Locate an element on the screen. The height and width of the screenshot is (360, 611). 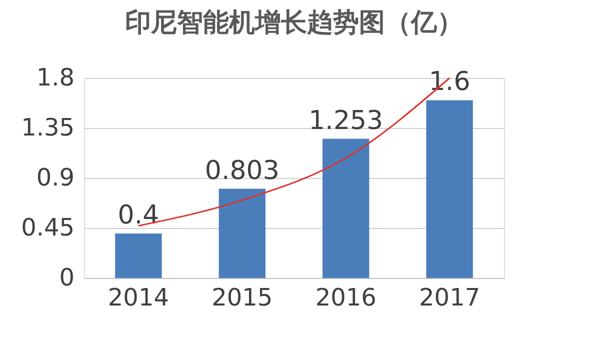
chart-title: 印尼智能机增长趋势图（亿） is located at coordinates (294, 23).